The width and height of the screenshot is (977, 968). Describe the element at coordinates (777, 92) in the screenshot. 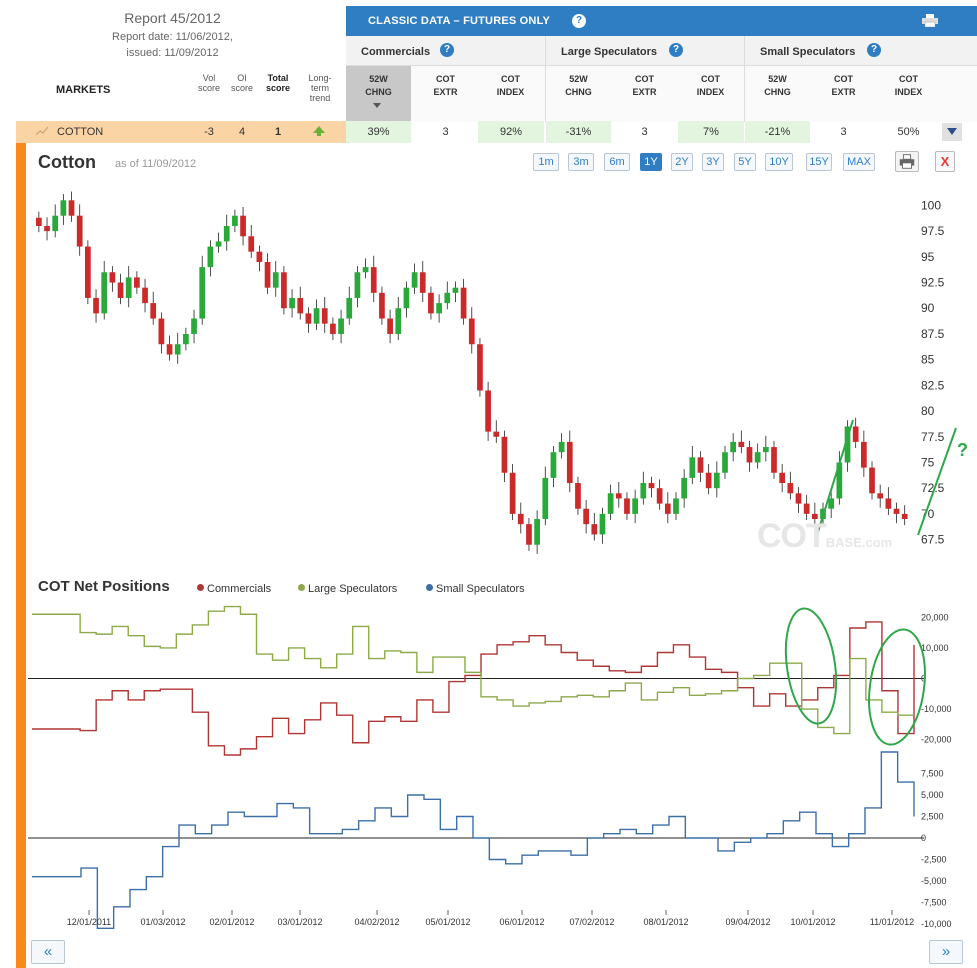

I see `col-head-l2: CHNG` at that location.